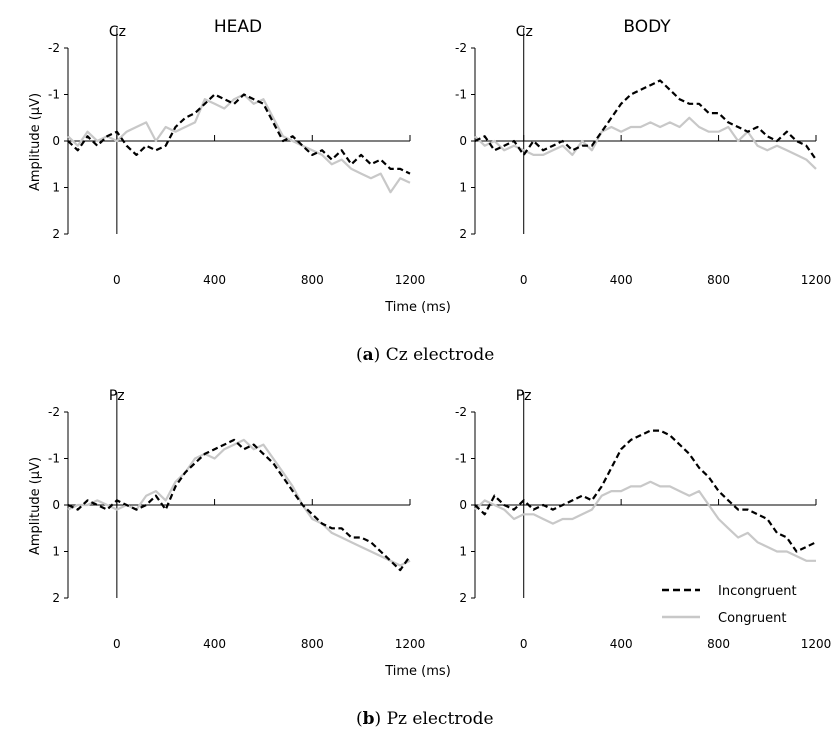  I want to click on panel-pz-body-y-tick-label: -2, so click(461, 412).